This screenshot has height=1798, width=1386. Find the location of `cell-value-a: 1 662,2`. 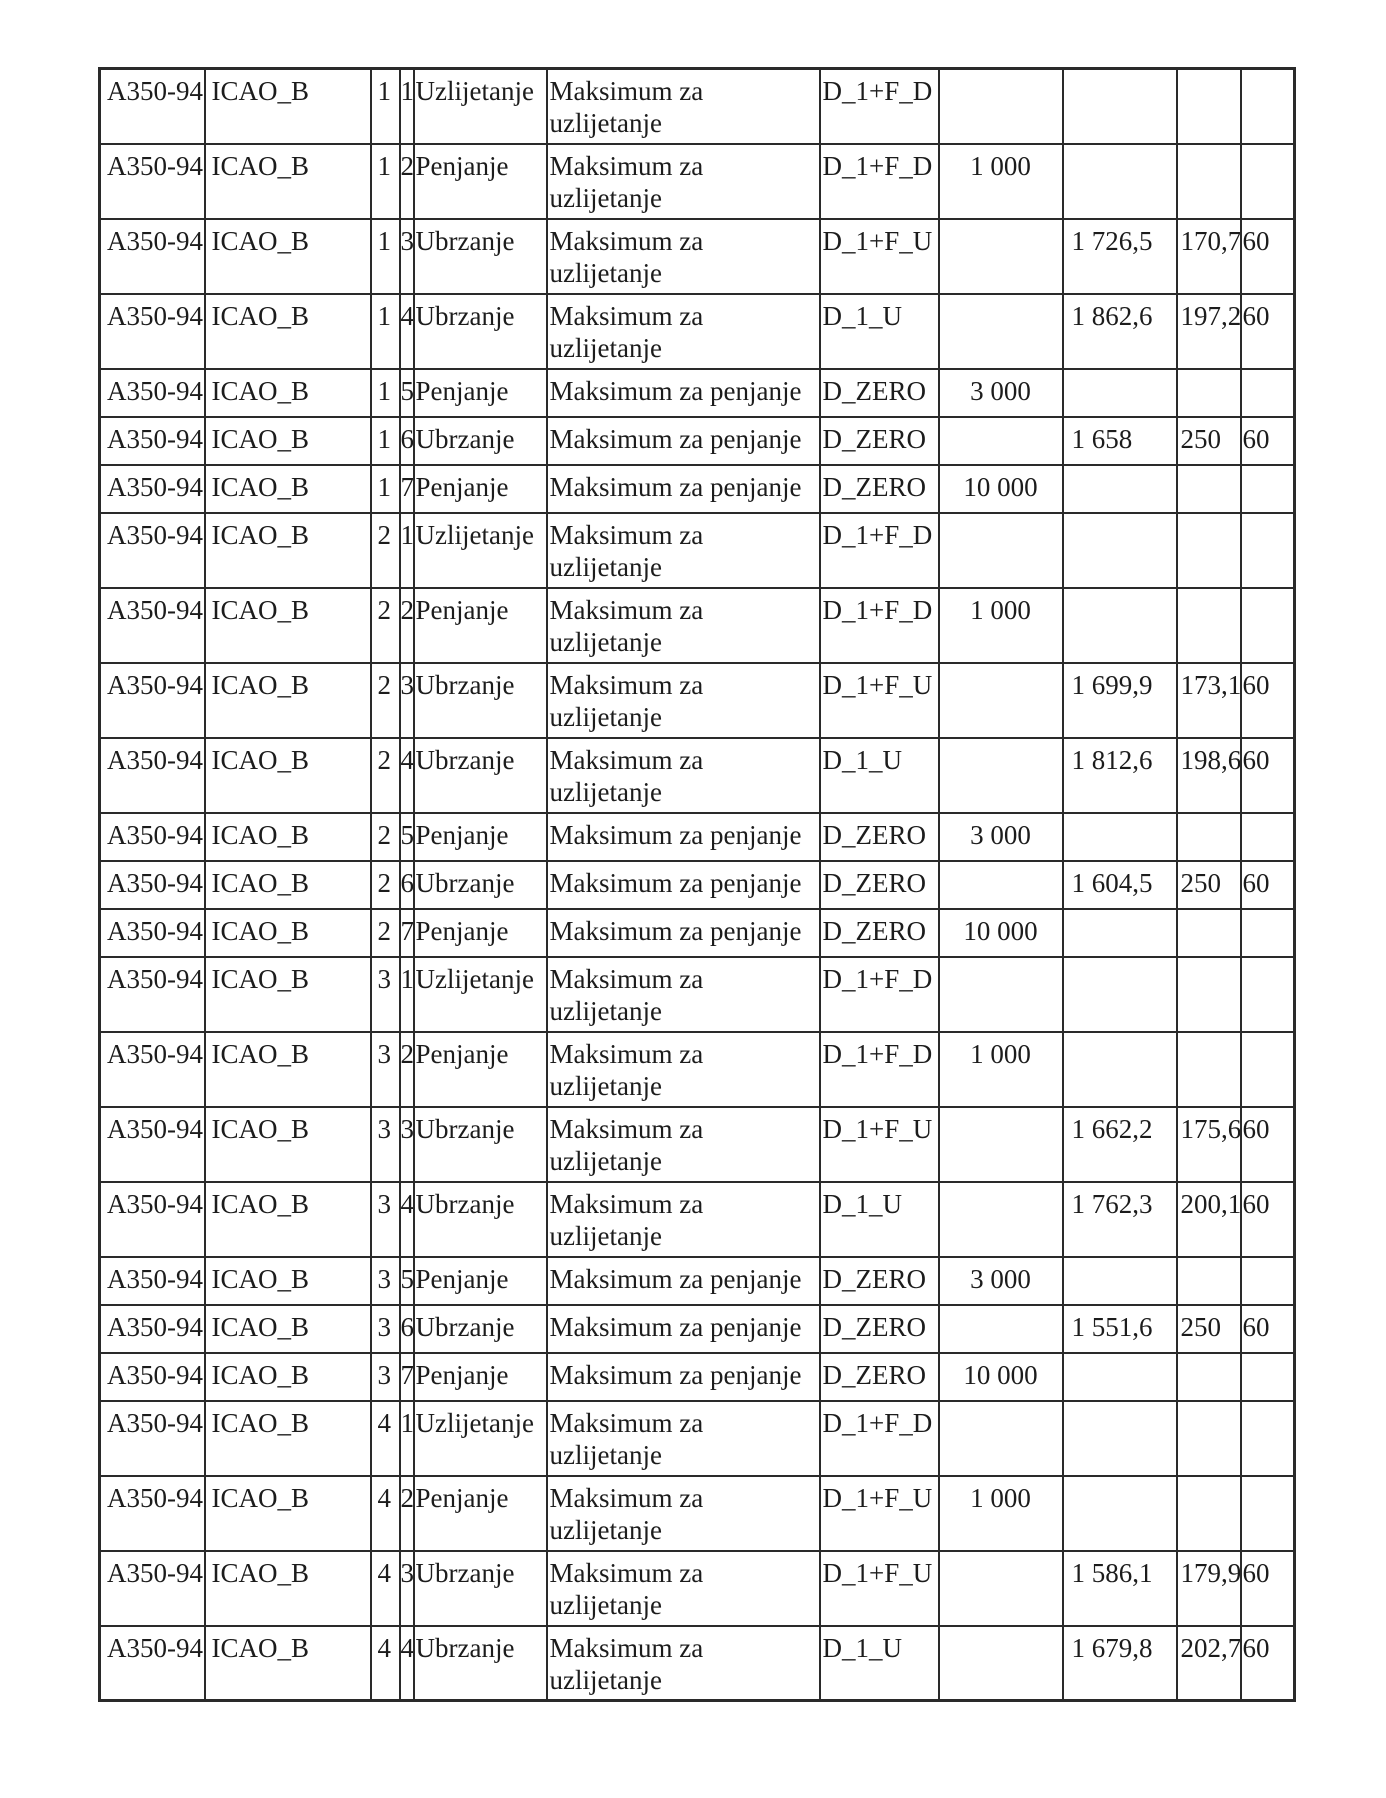

cell-value-a: 1 662,2 is located at coordinates (1119, 1144).